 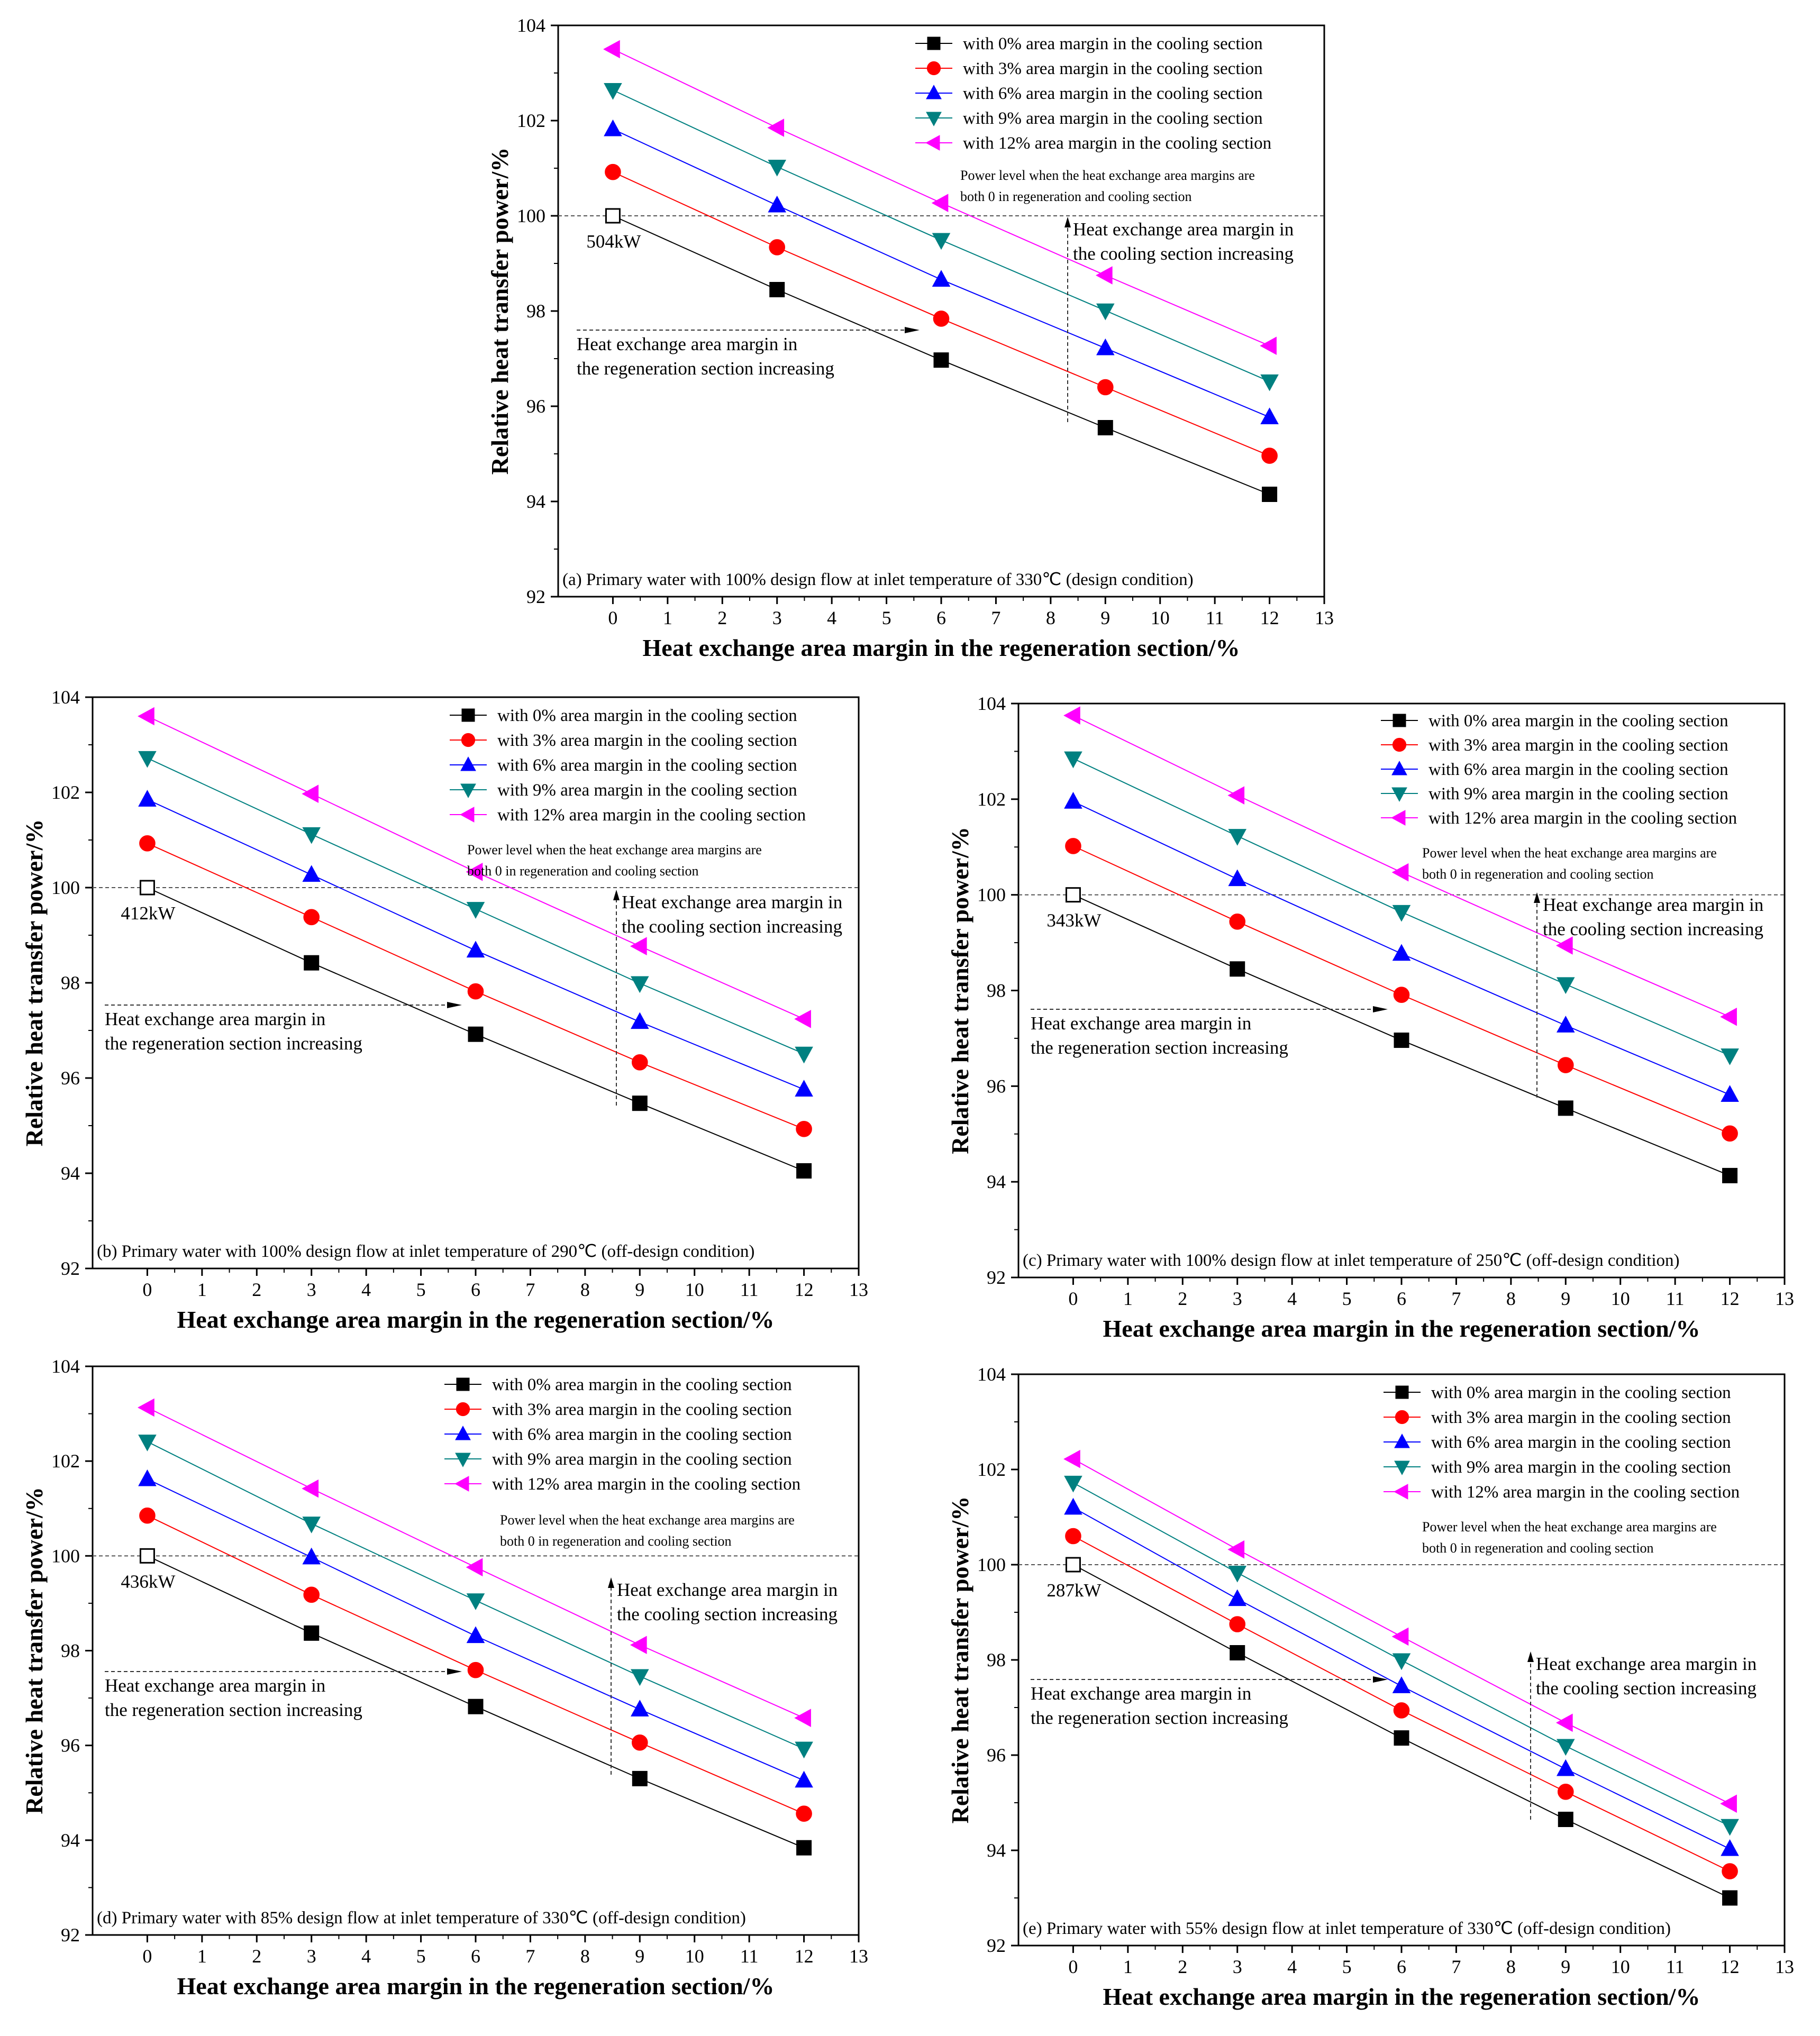 I want to click on cooling-note-line1: Heat exchange area margin in, so click(x=732, y=902).